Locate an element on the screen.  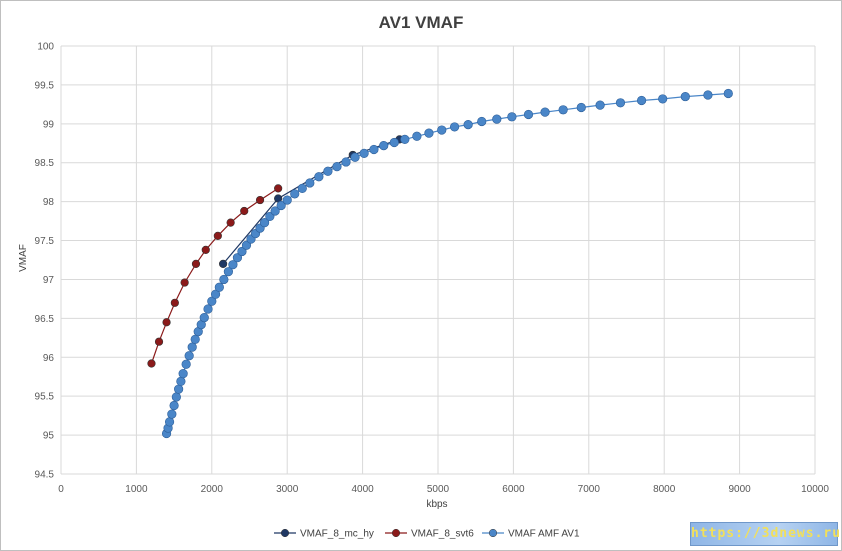
x-tick-label: 4000 is located at coordinates (362, 489).